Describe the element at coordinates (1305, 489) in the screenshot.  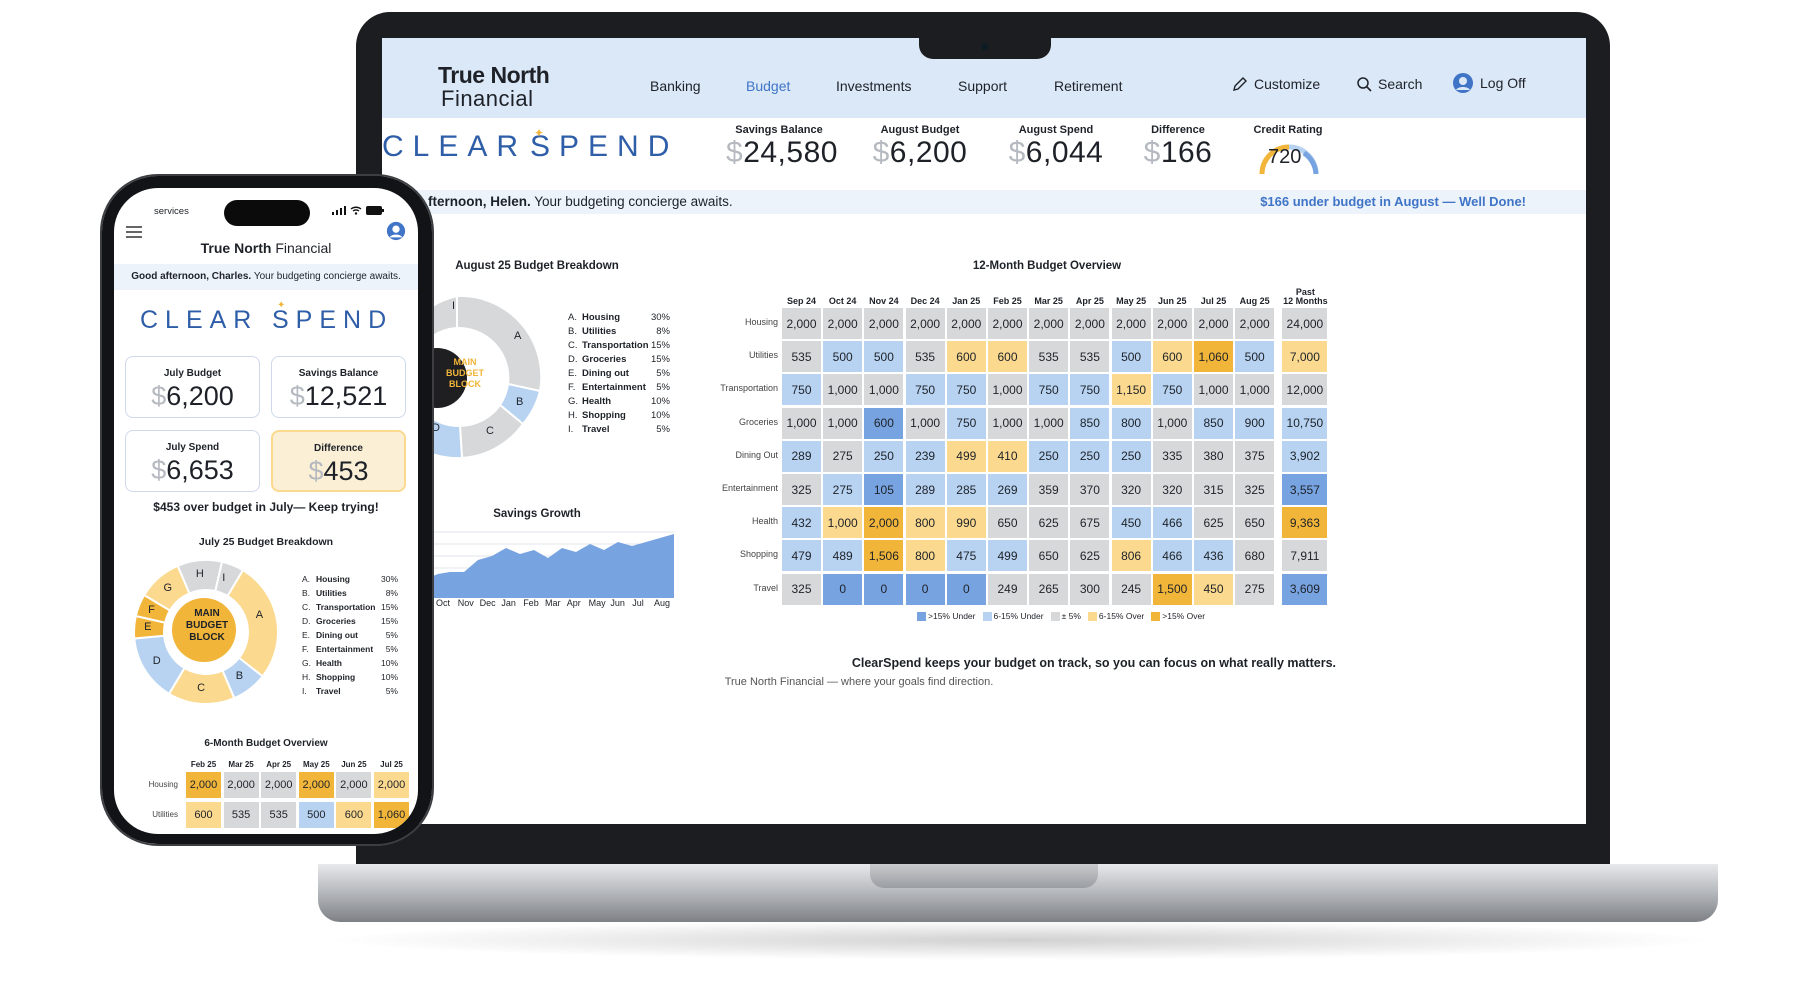
I see `heatmap-total-cell: 3,557` at that location.